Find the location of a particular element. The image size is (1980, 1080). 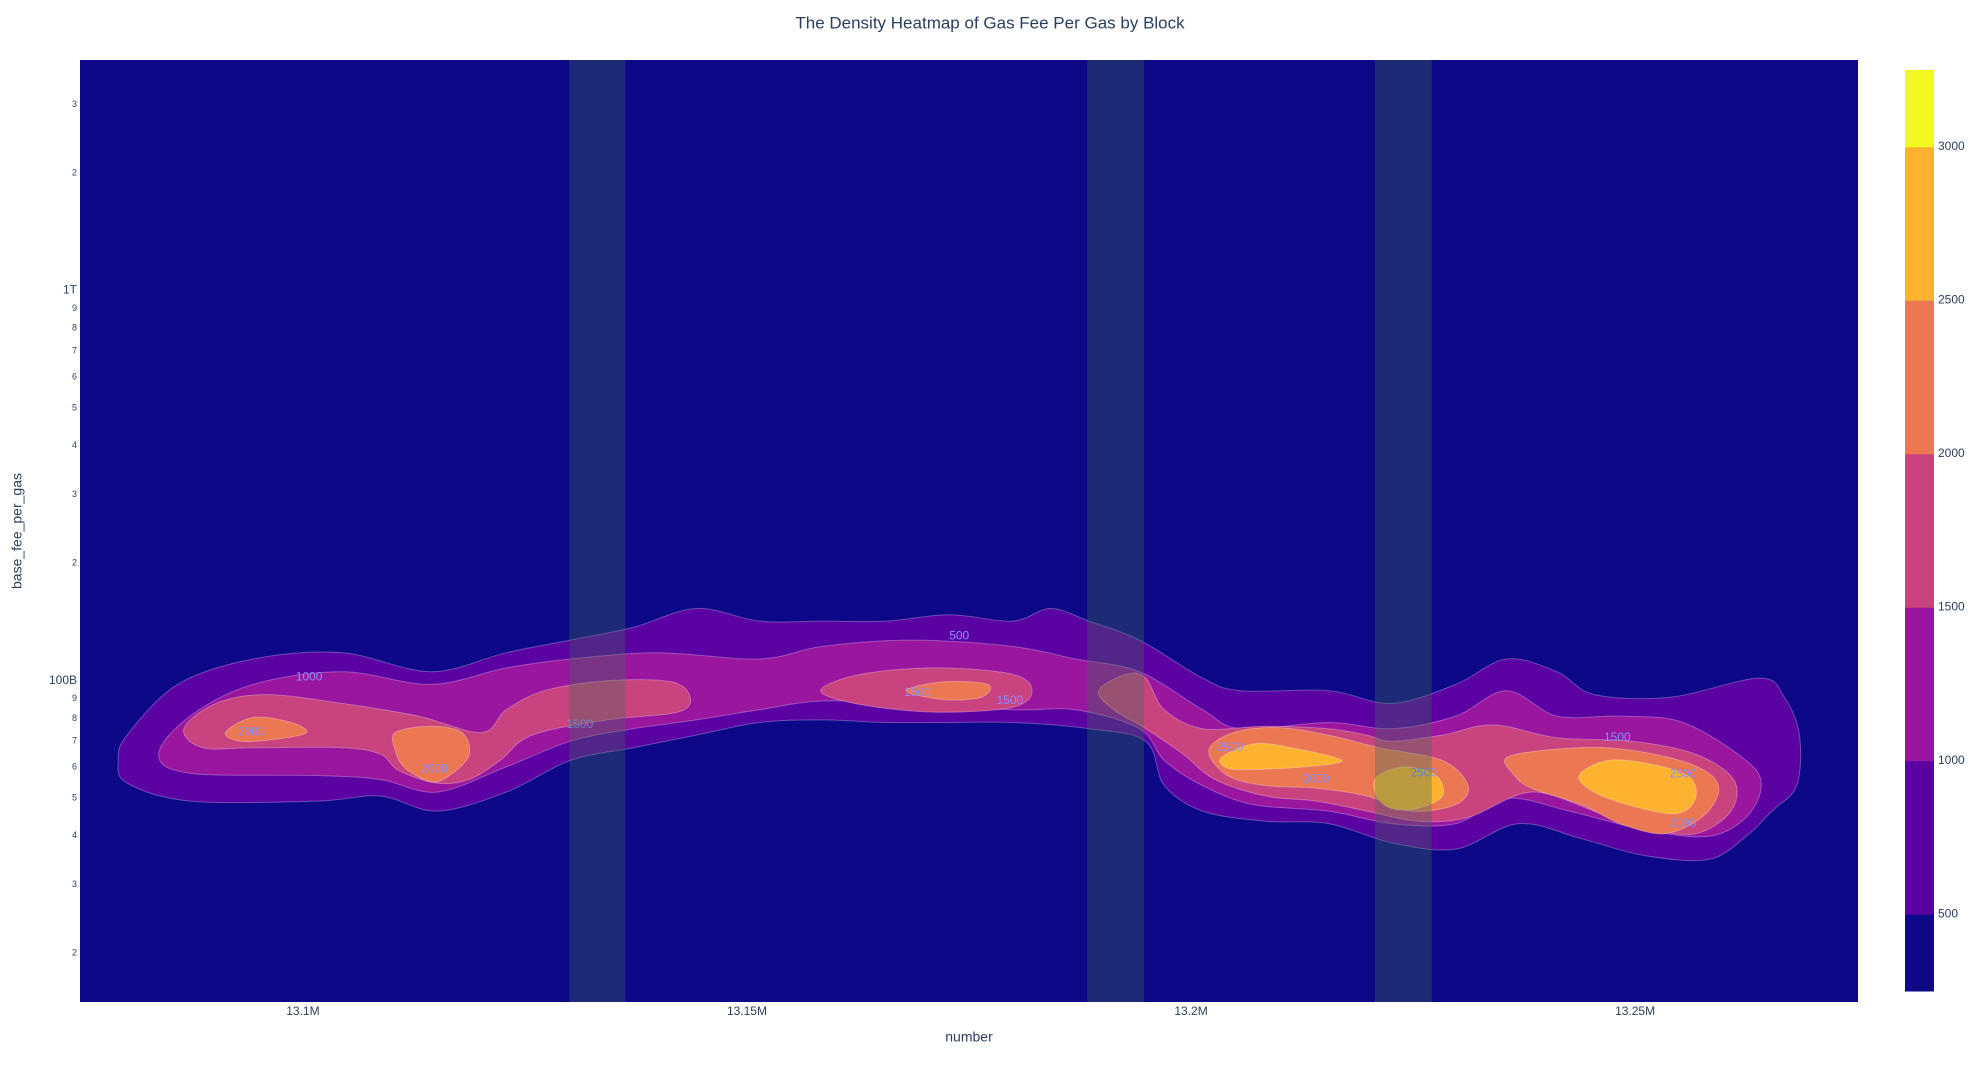

colorbar-tick-label: 2000 is located at coordinates (1951, 453).